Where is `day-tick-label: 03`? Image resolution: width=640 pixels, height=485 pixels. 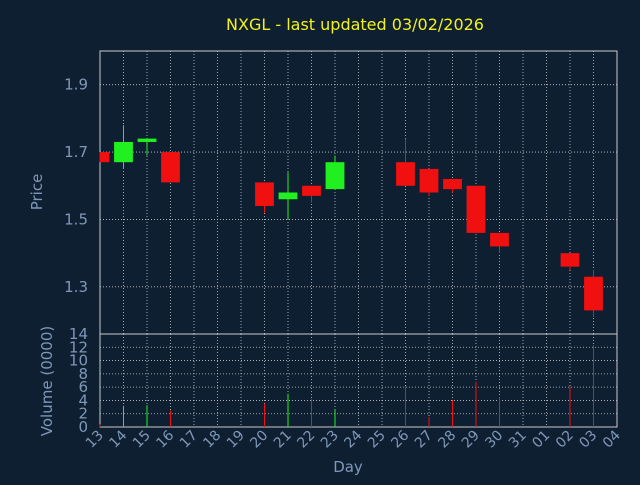 day-tick-label: 03 is located at coordinates (588, 440).